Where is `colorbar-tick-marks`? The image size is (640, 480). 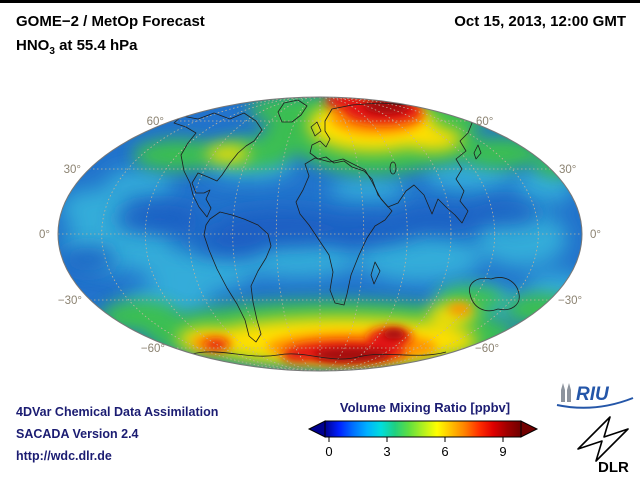 colorbar-tick-marks is located at coordinates (416, 439).